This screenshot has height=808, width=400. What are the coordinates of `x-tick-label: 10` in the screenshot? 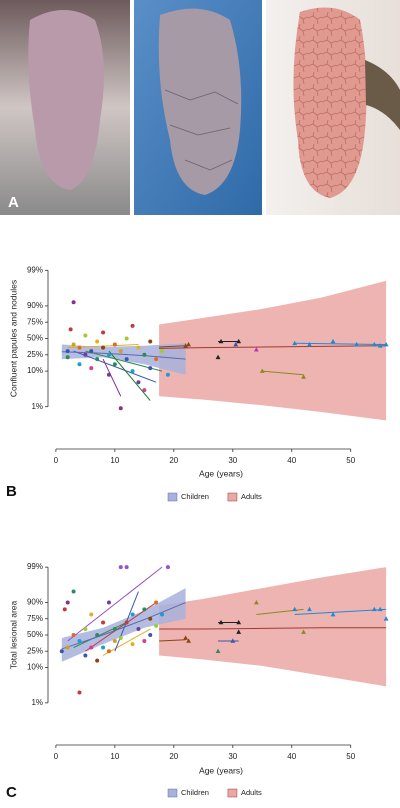 It's located at (114, 460).